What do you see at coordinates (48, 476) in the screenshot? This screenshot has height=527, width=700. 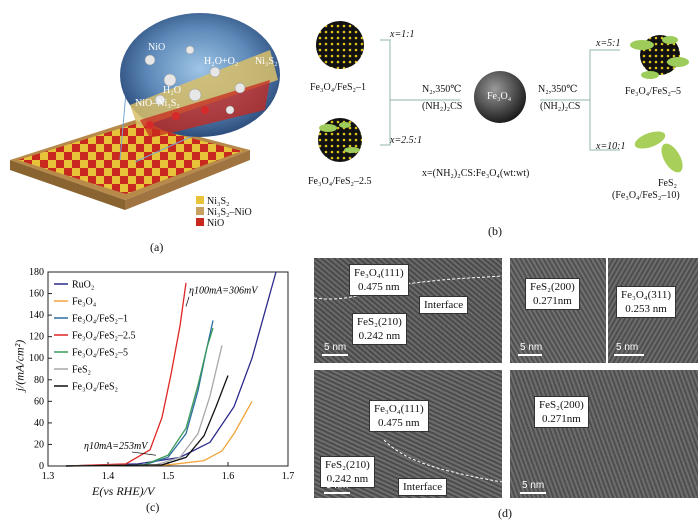 I see `x-tick-label: 1.3` at bounding box center [48, 476].